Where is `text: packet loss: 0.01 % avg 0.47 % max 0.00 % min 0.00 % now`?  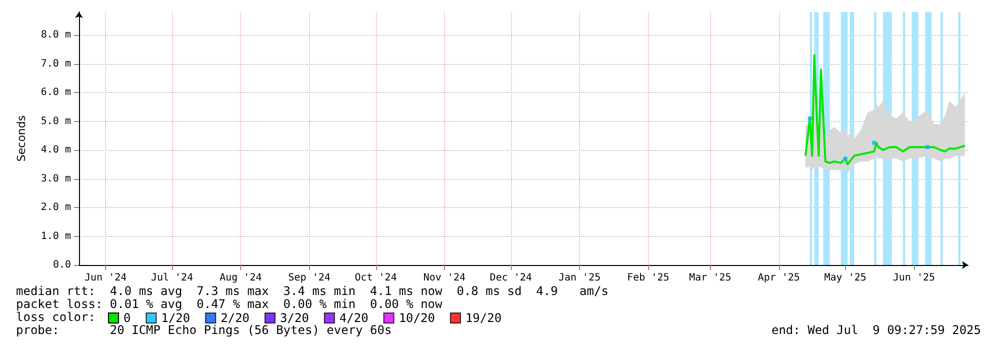 text: packet loss: 0.01 % avg 0.47 % max 0.00 % min 0.00 % now is located at coordinates (230, 304).